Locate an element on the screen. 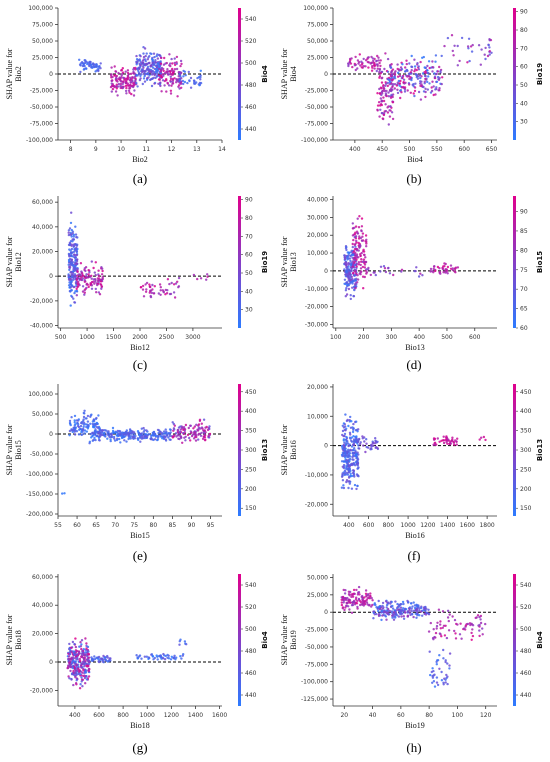 The height and width of the screenshot is (762, 550). colorbar-tick-label: 500 is located at coordinates (251, 629).